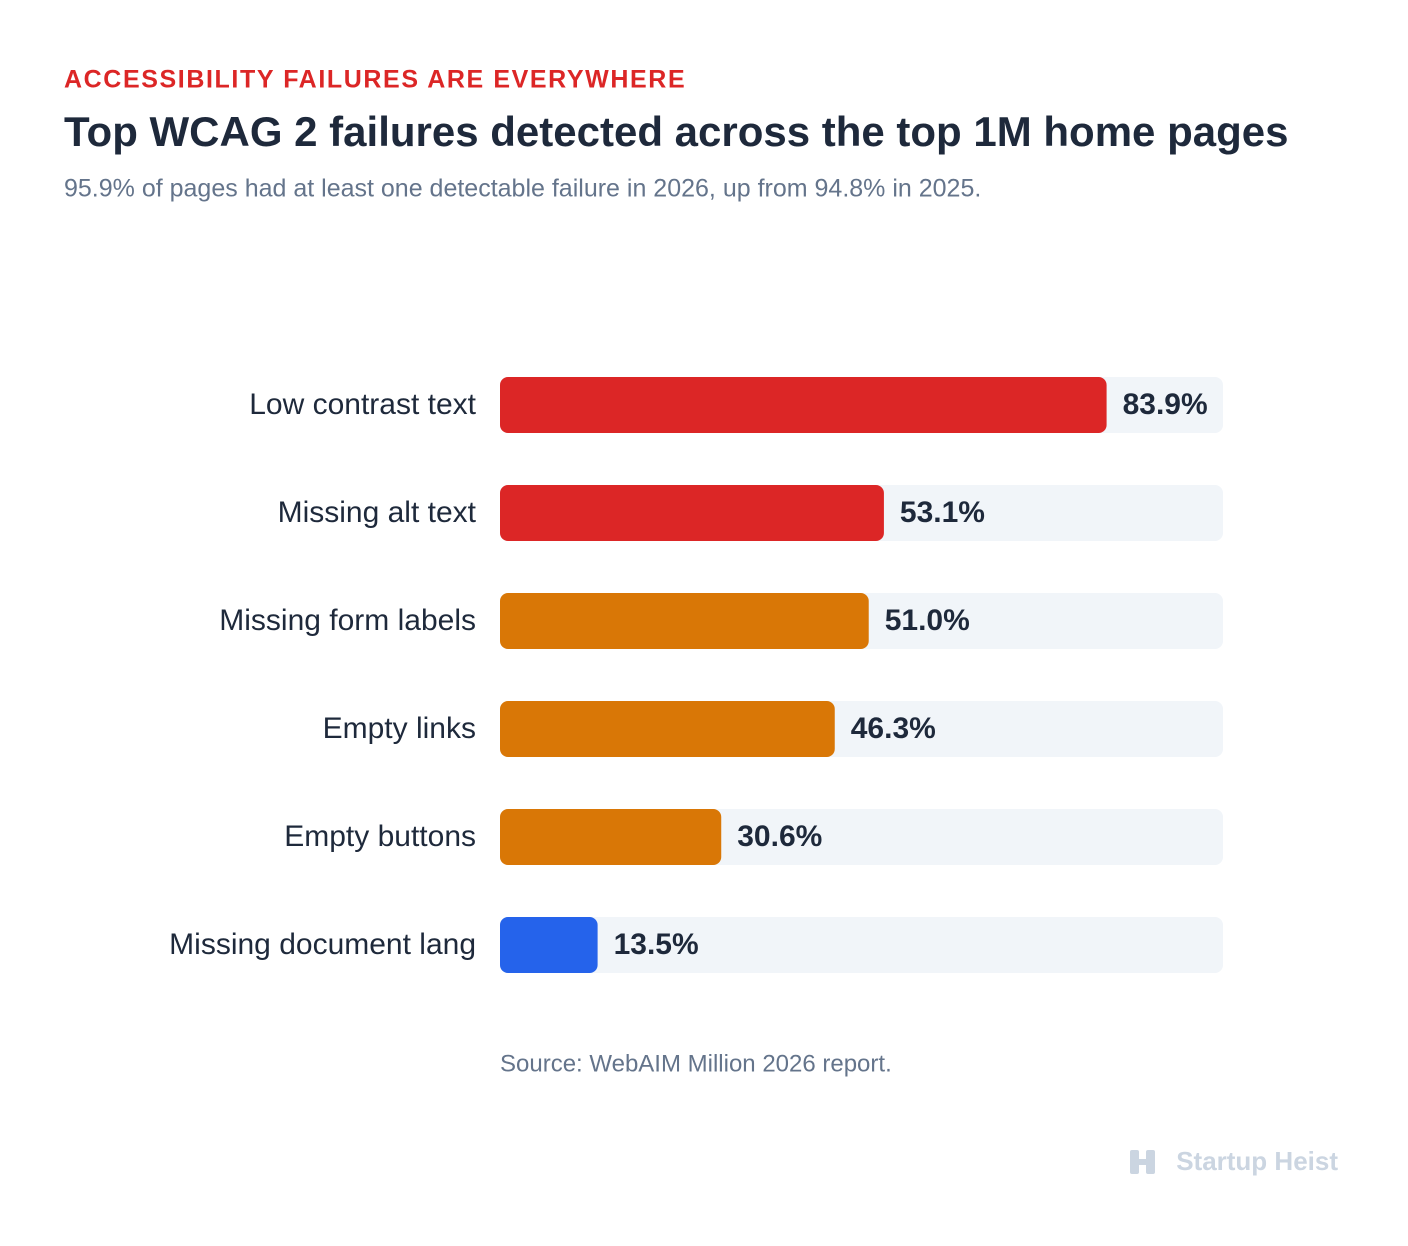 The image size is (1408, 1246). Describe the element at coordinates (779, 836) in the screenshot. I see `value-label: 30.6%` at that location.